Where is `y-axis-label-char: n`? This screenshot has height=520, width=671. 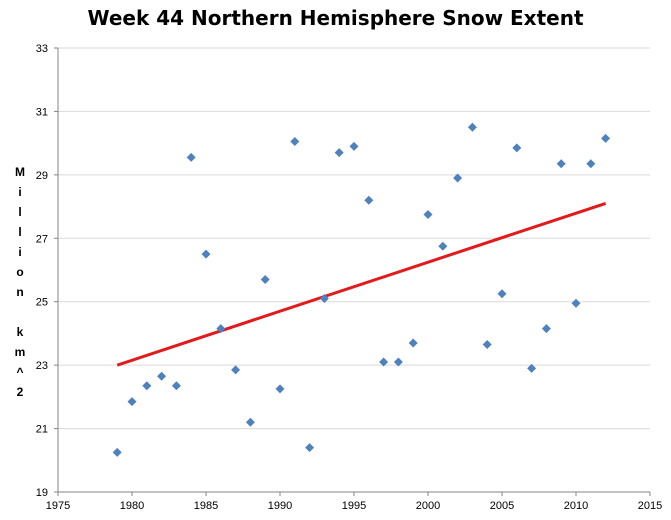 y-axis-label-char: n is located at coordinates (20, 292).